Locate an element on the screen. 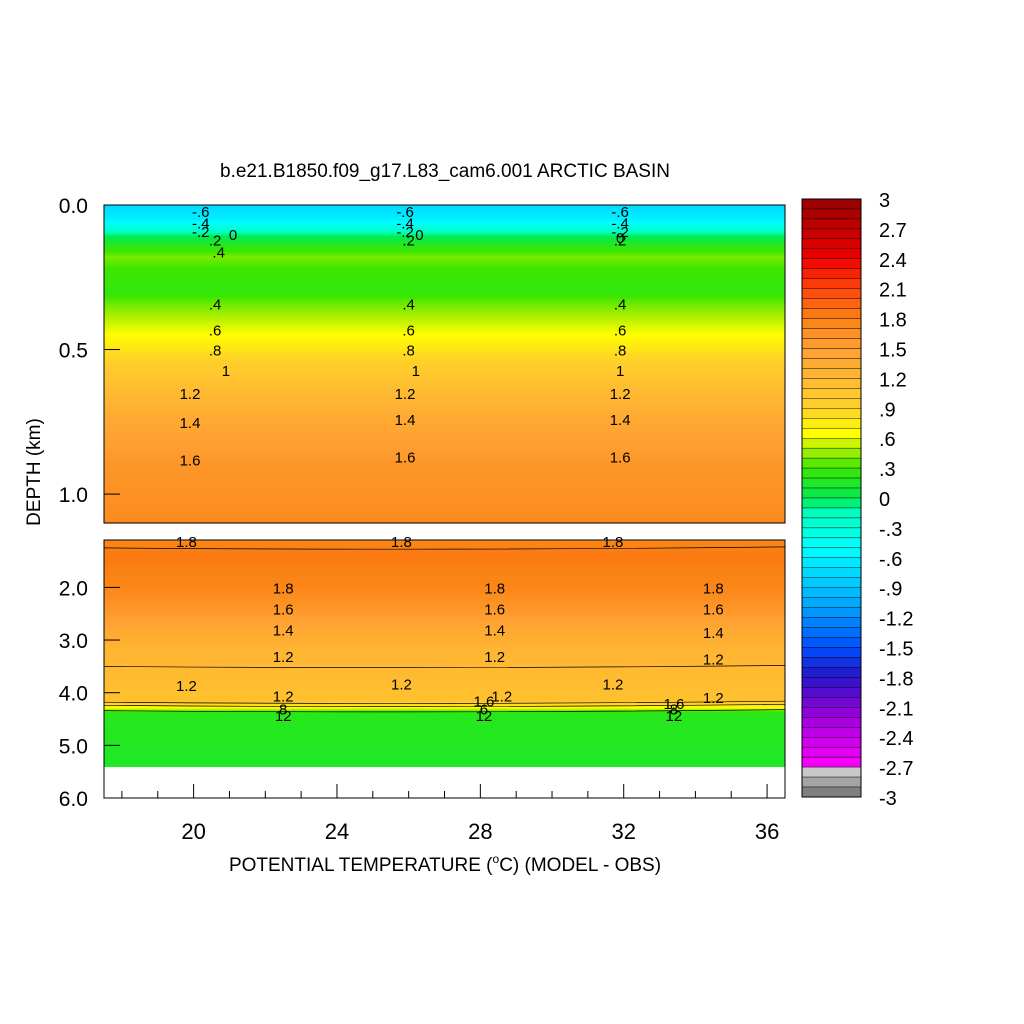 This screenshot has height=1024, width=1024. y-tick-label: 4.0 is located at coordinates (73, 694).